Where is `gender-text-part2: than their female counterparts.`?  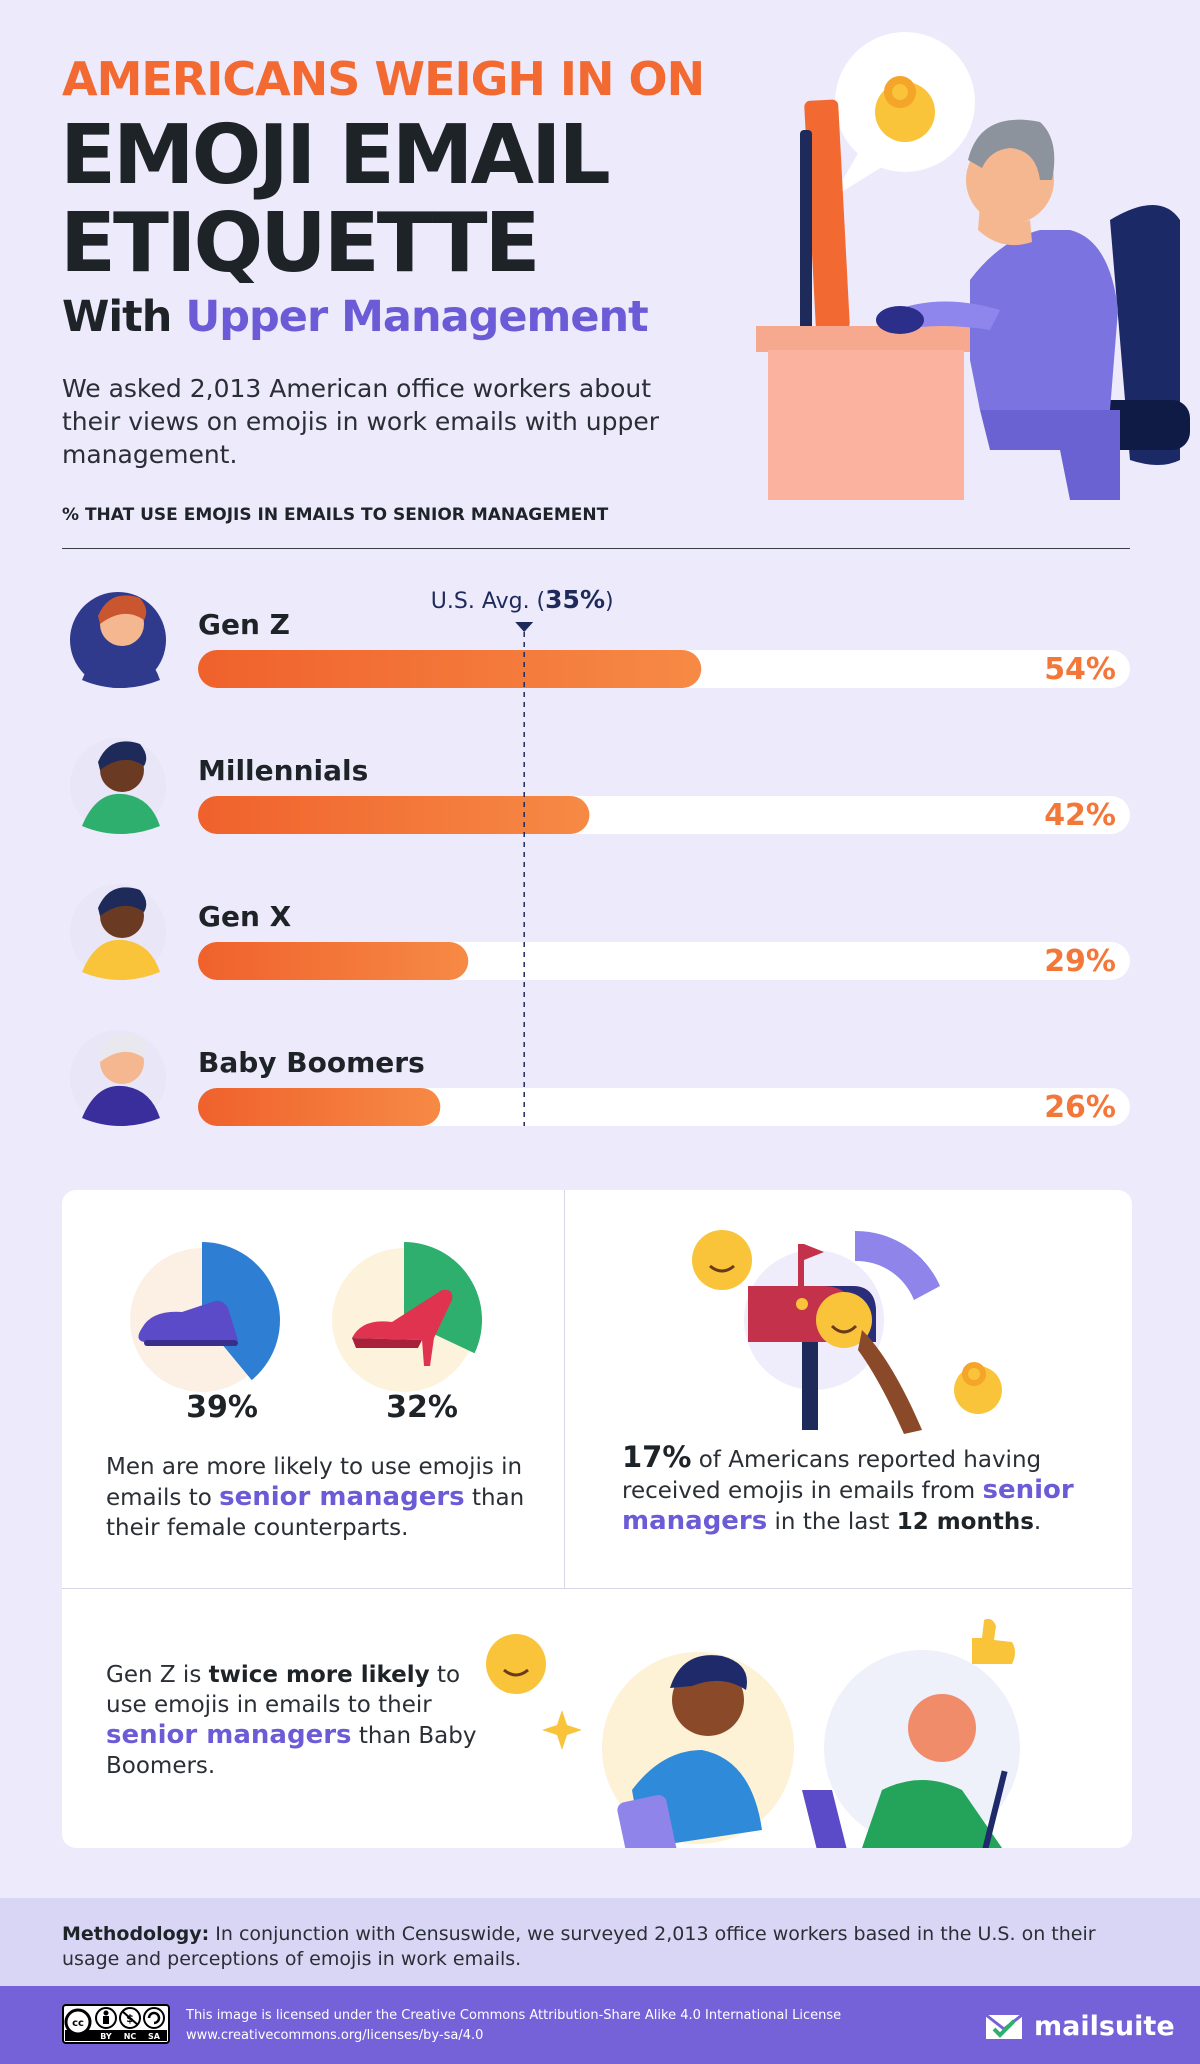
gender-text-part2: than their female counterparts. is located at coordinates (315, 1513).